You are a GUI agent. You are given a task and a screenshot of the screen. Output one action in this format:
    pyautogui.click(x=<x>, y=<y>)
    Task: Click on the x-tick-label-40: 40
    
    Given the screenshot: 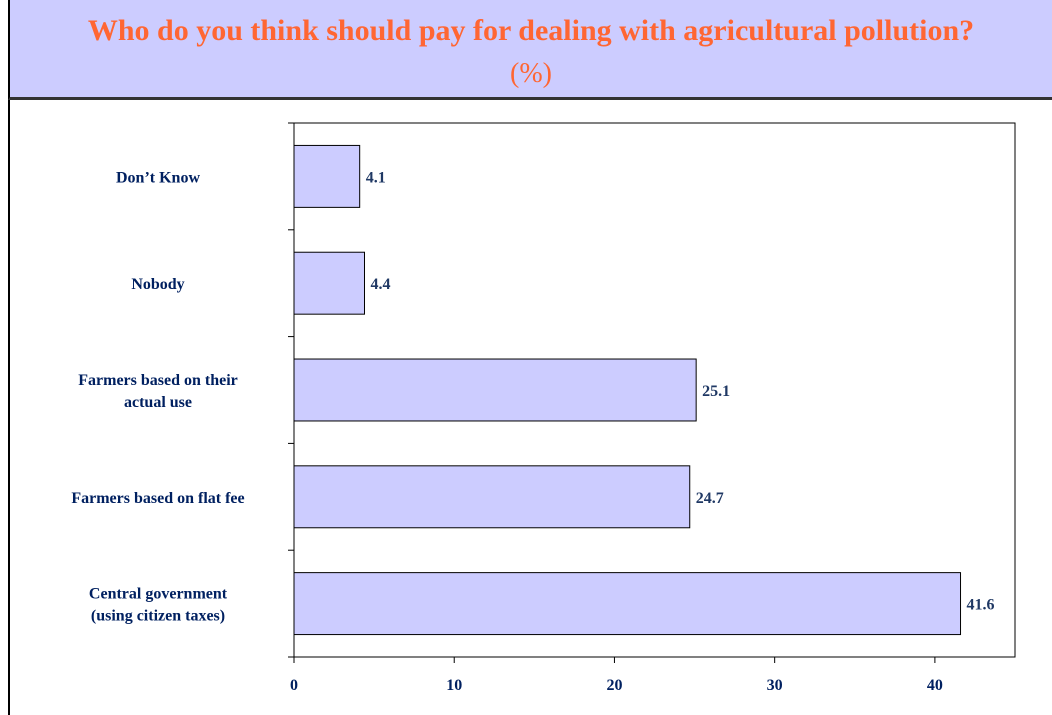 What is the action you would take?
    pyautogui.click(x=935, y=685)
    